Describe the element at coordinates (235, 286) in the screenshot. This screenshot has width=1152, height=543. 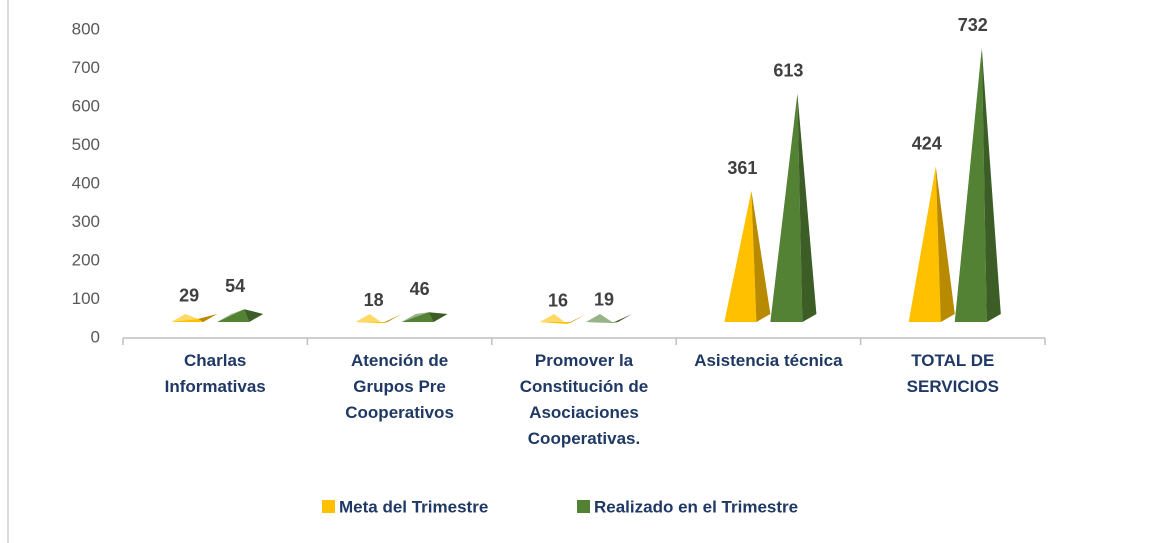
I see `value-label: 54` at that location.